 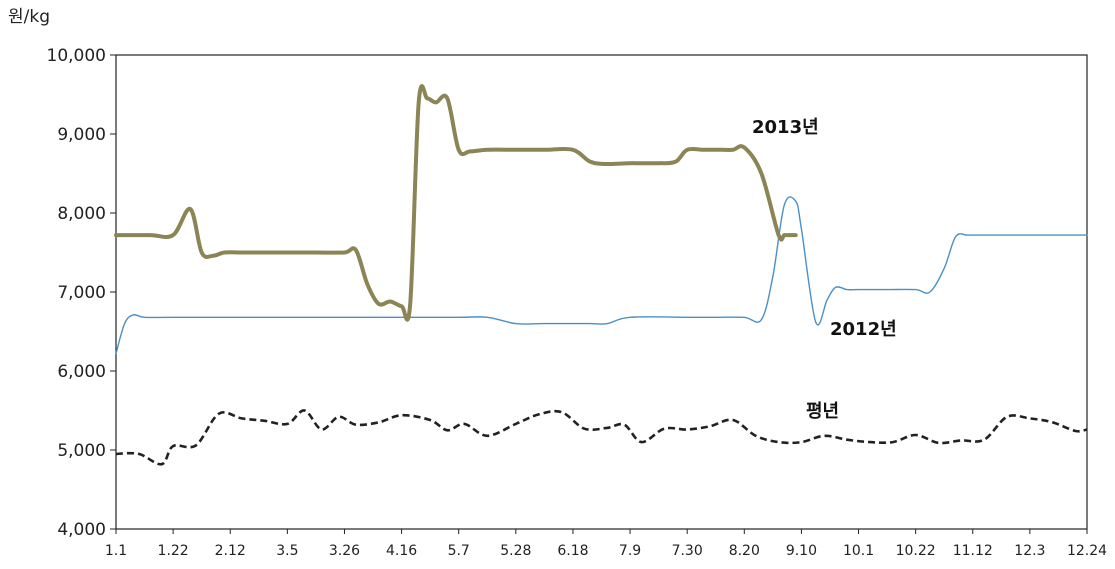 I want to click on x-tick-label: 3.5, so click(x=287, y=551).